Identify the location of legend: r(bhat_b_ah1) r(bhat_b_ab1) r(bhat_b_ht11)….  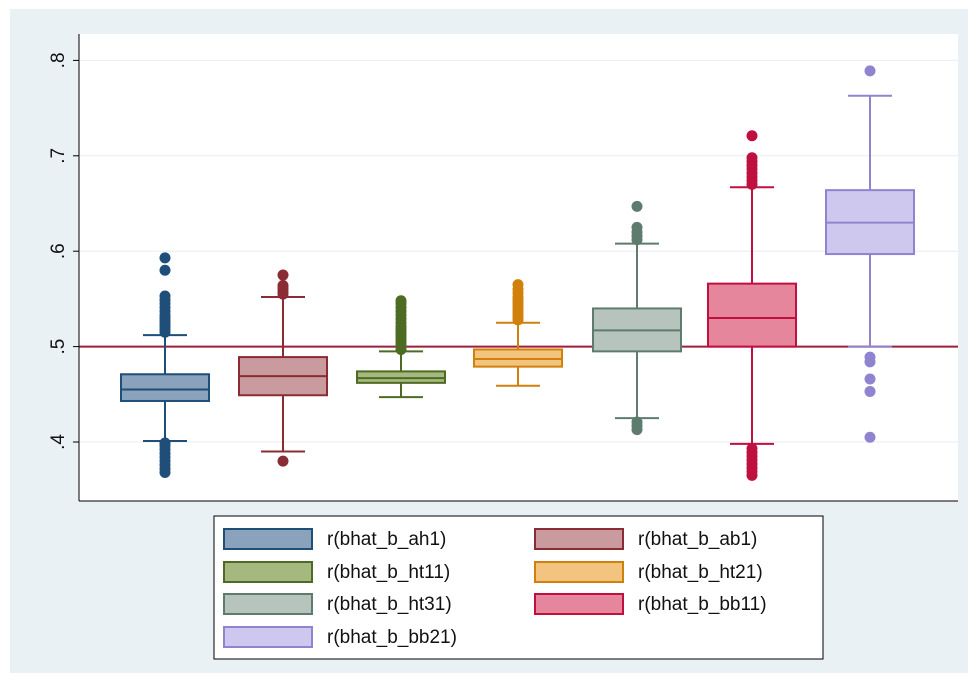
(518, 587).